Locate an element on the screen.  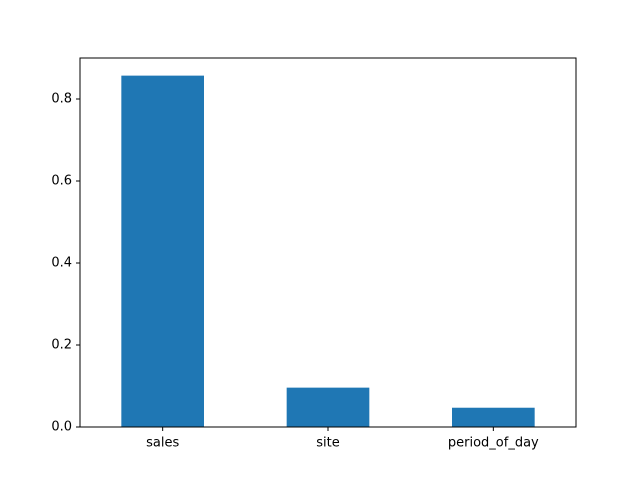
y-tick-label: 0.6 is located at coordinates (61, 181).